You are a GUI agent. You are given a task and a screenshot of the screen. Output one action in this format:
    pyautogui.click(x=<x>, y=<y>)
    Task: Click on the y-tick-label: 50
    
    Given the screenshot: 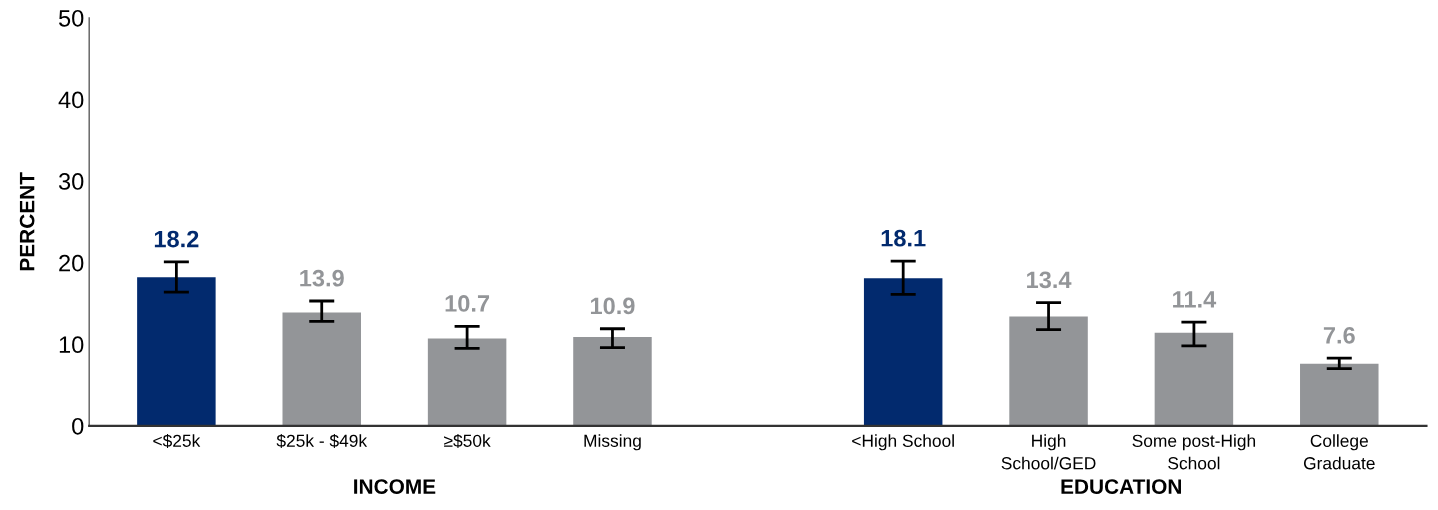 What is the action you would take?
    pyautogui.click(x=71, y=18)
    